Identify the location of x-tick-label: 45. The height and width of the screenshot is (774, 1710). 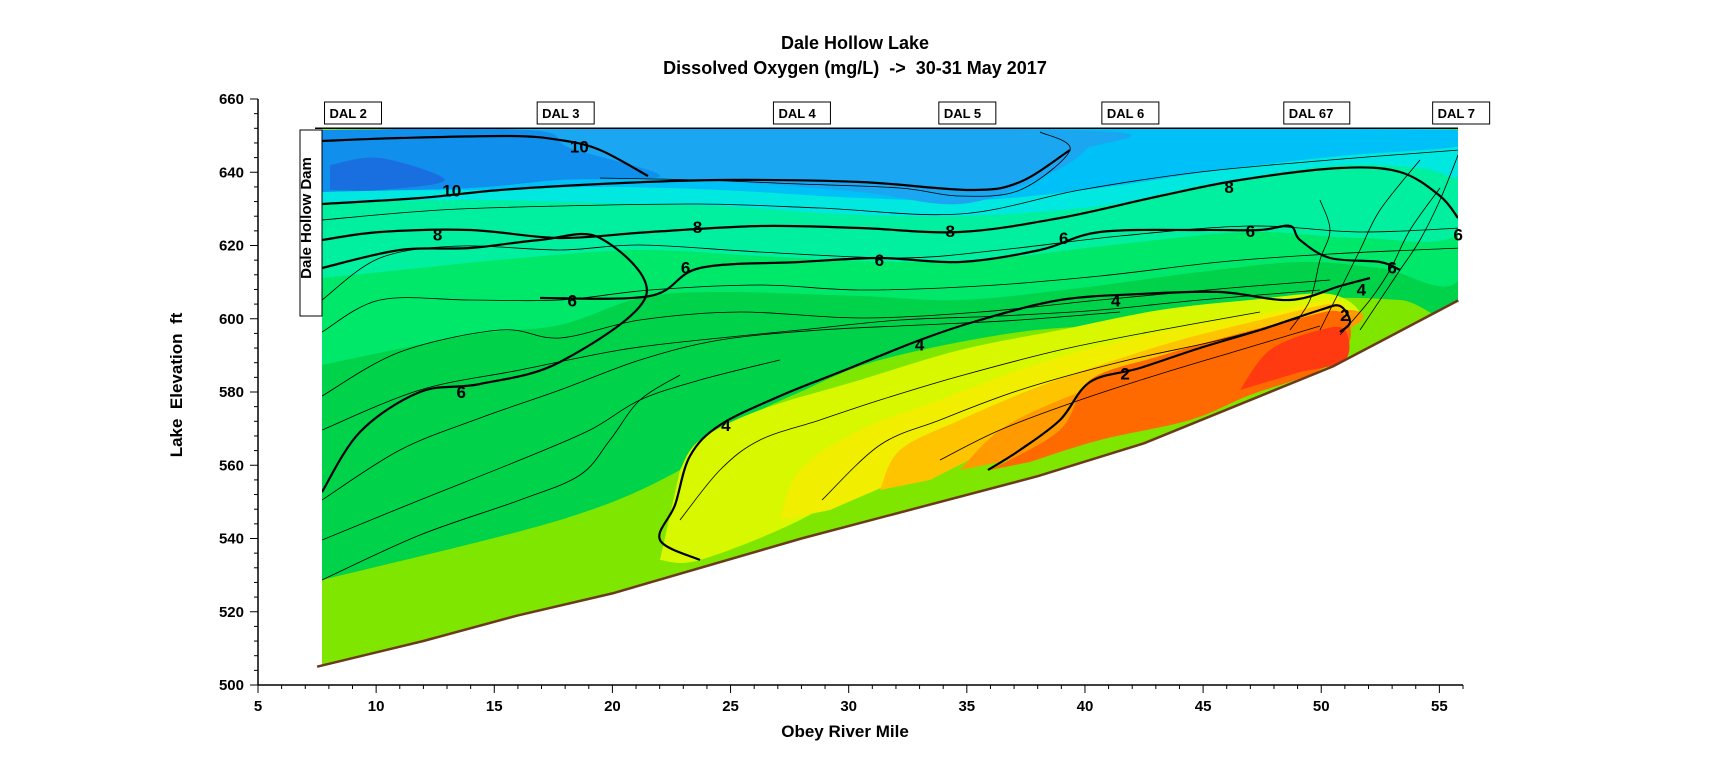
(1203, 706).